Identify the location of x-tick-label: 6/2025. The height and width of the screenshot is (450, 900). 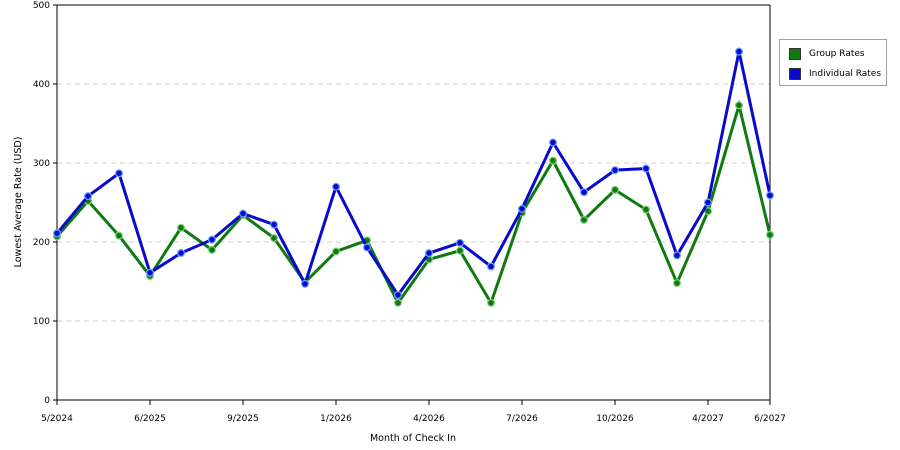
(150, 419).